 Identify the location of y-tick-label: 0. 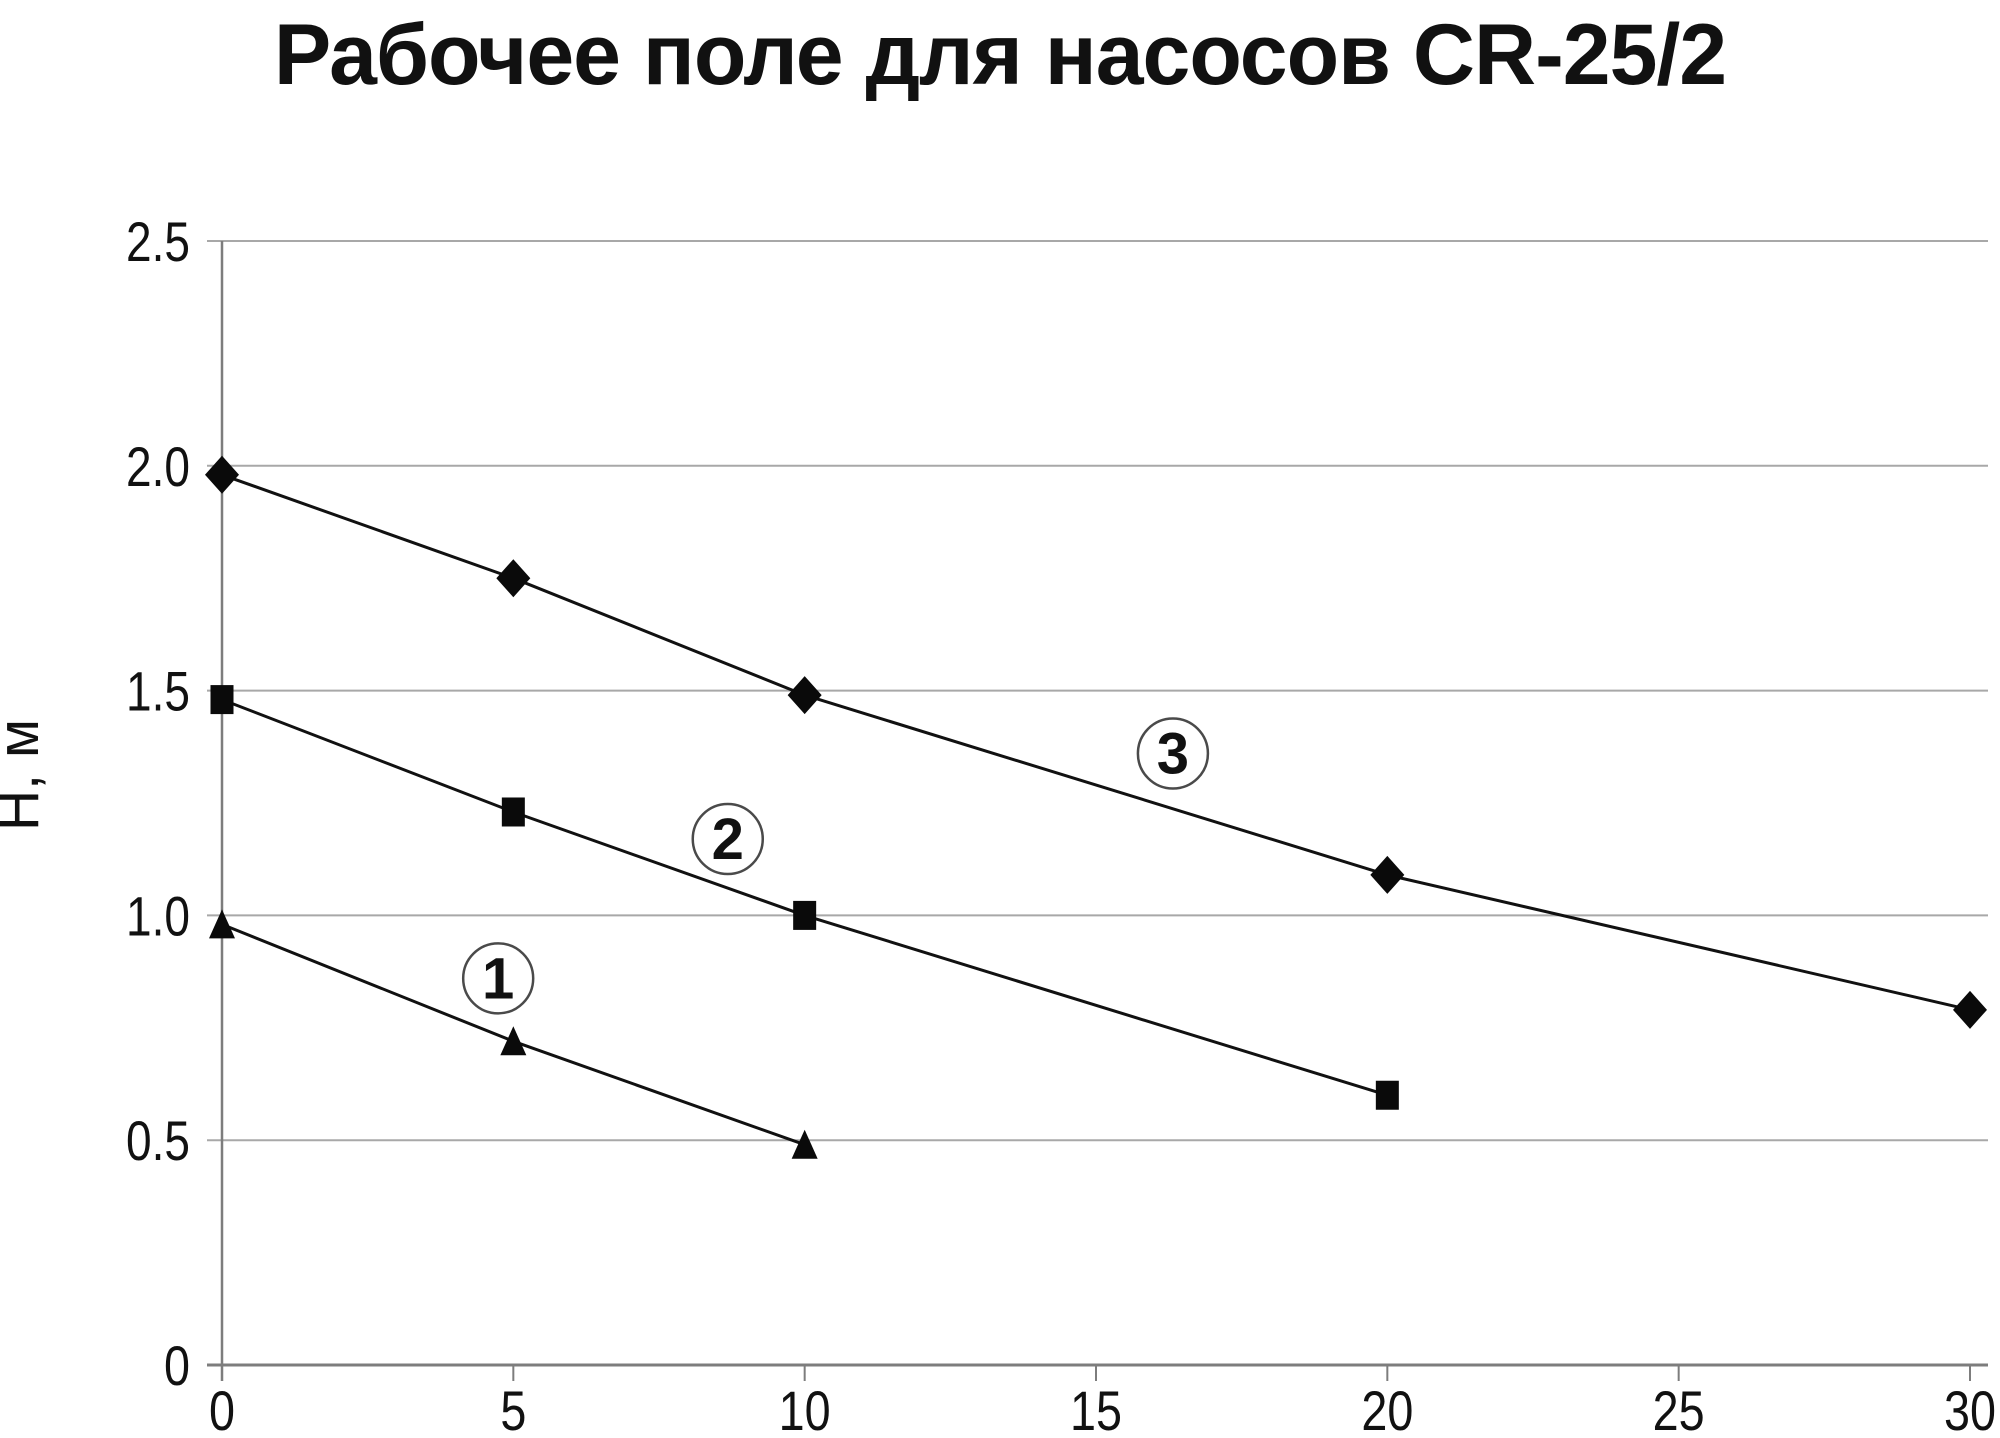
(177, 1365).